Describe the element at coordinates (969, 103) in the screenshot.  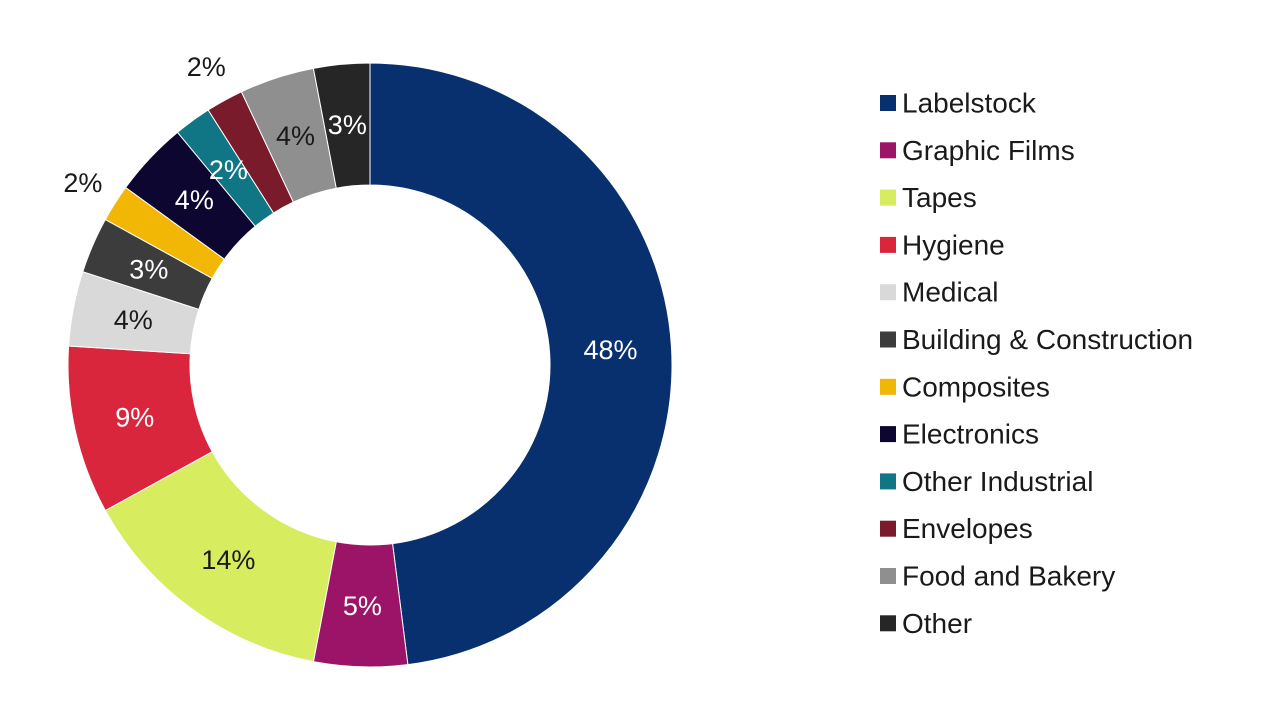
I see `legend-label: Labelstock` at that location.